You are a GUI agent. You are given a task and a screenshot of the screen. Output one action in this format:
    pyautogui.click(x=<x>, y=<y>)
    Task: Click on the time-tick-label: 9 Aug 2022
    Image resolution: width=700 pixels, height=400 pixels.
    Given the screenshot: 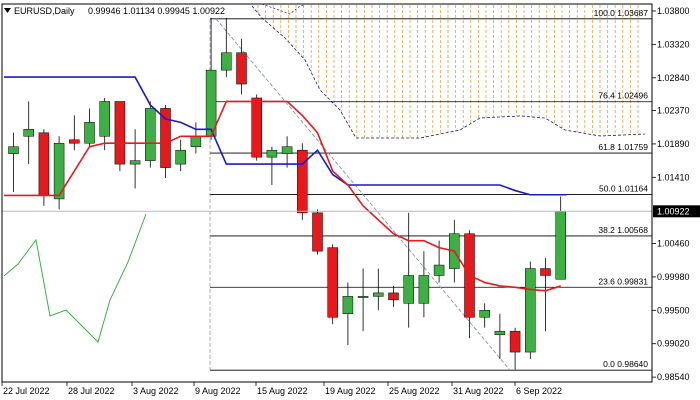 What is the action you would take?
    pyautogui.click(x=218, y=391)
    